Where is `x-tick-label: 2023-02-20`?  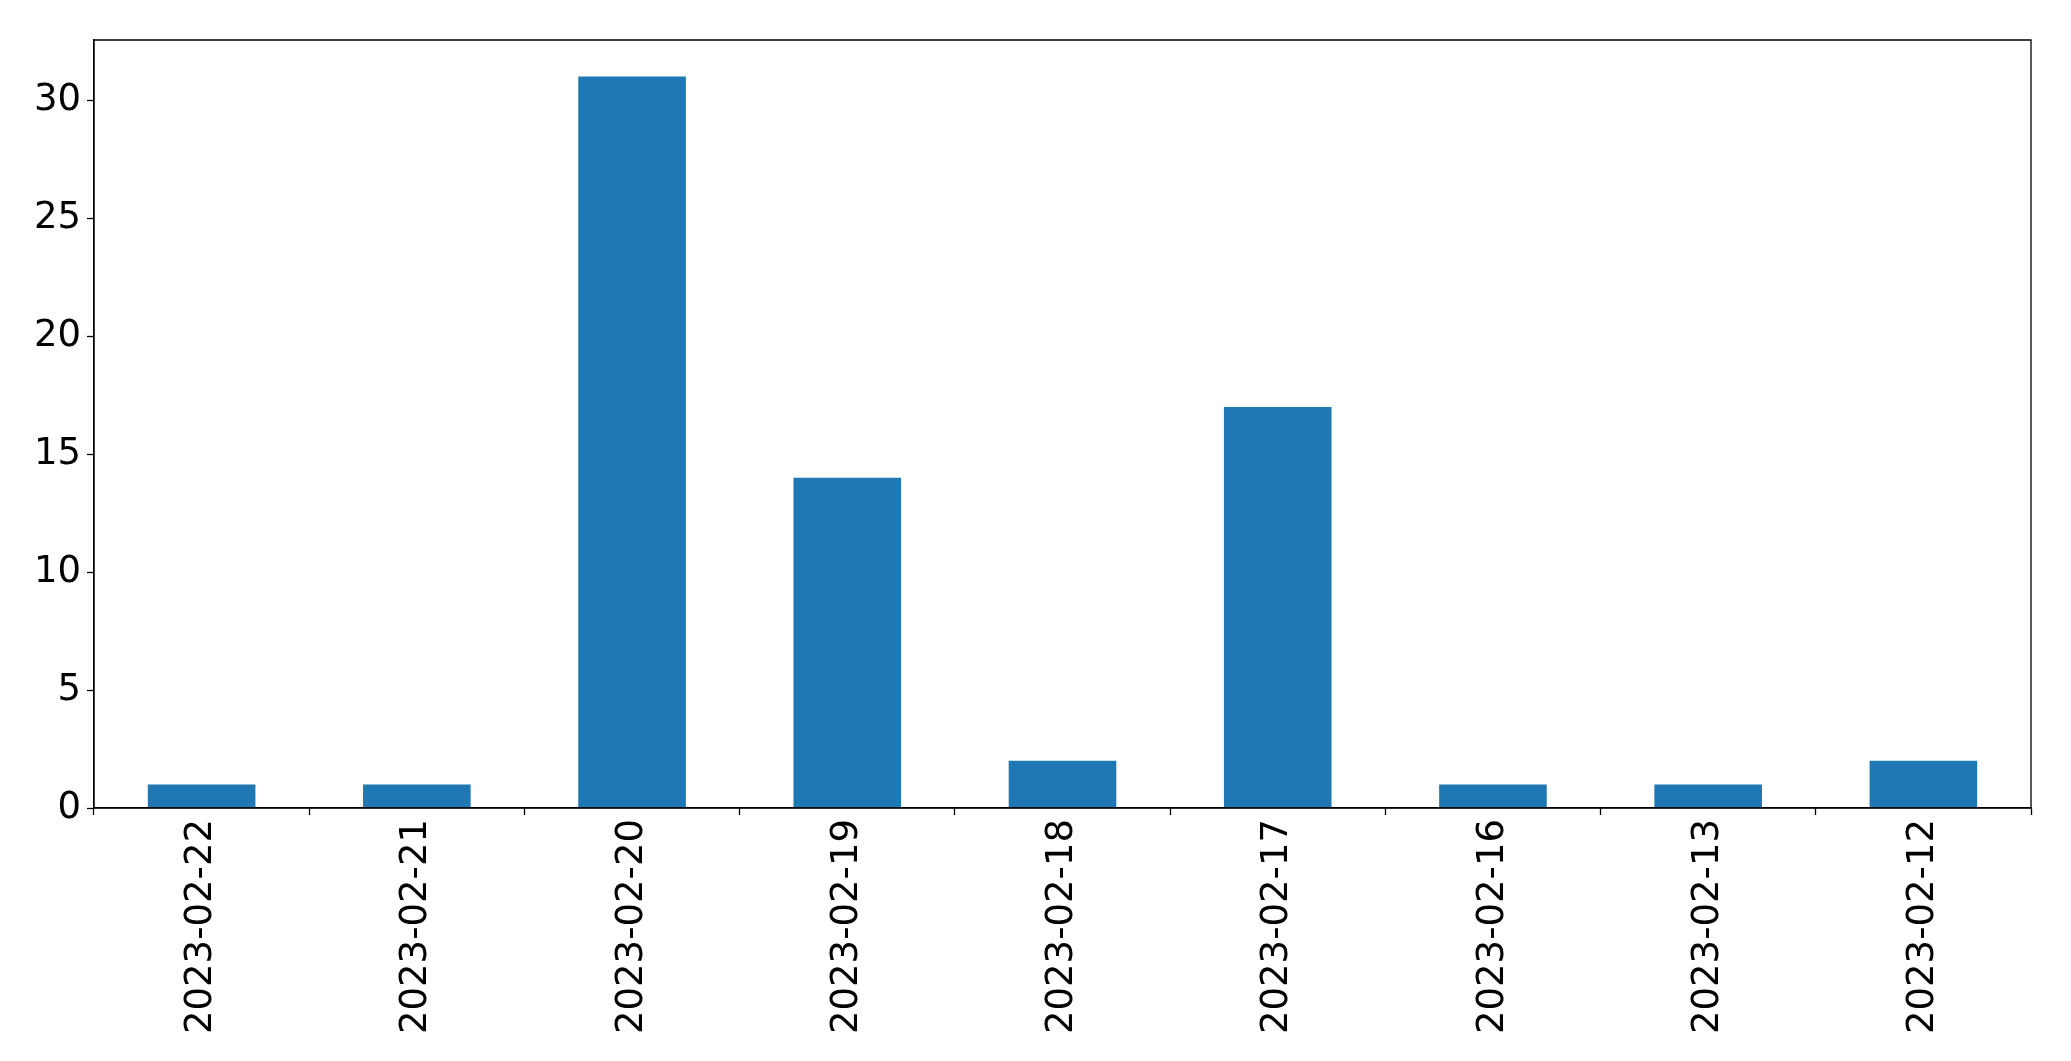 x-tick-label: 2023-02-20 is located at coordinates (629, 927).